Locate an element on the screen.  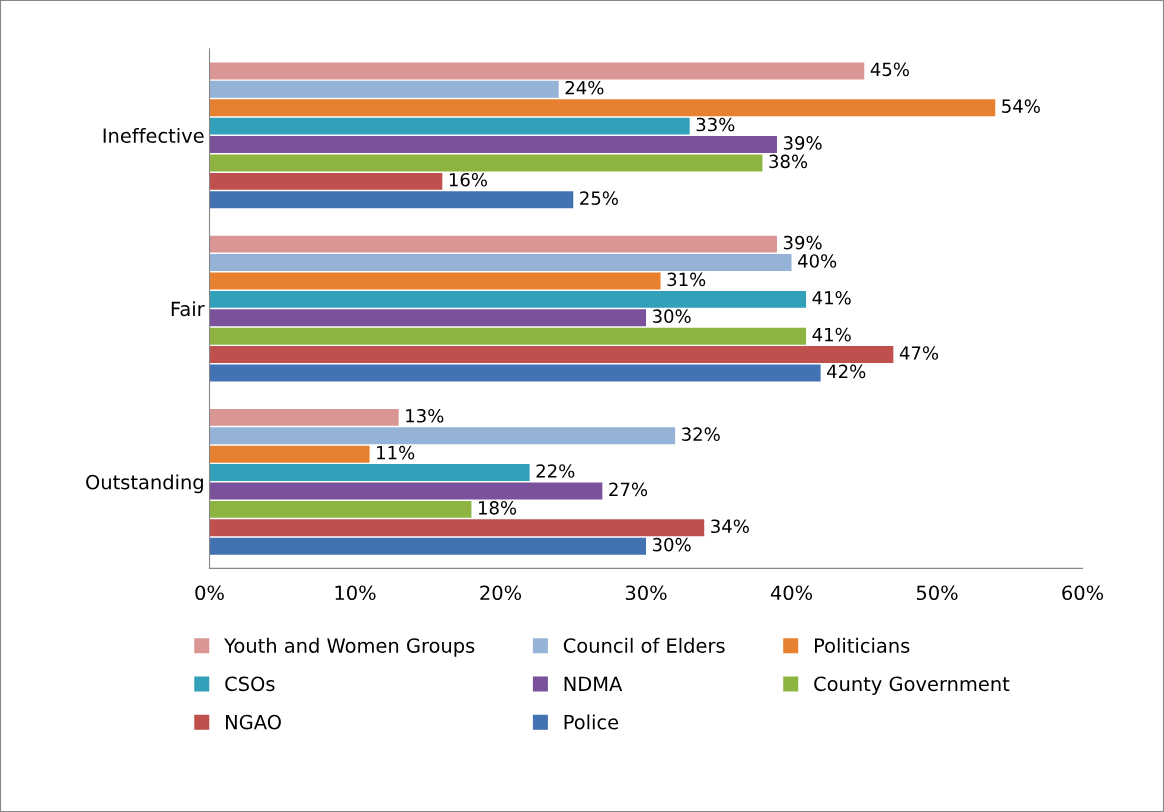
x-tick-label: 10% is located at coordinates (355, 593).